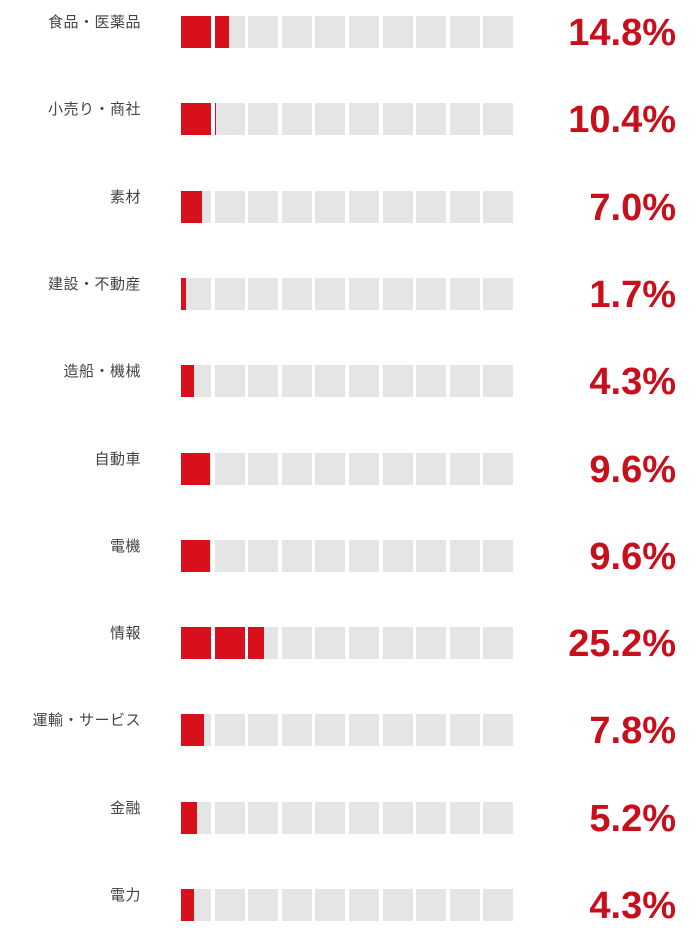 This screenshot has height=937, width=698. Describe the element at coordinates (349, 819) in the screenshot. I see `chart-row: 金融 5.2%` at that location.